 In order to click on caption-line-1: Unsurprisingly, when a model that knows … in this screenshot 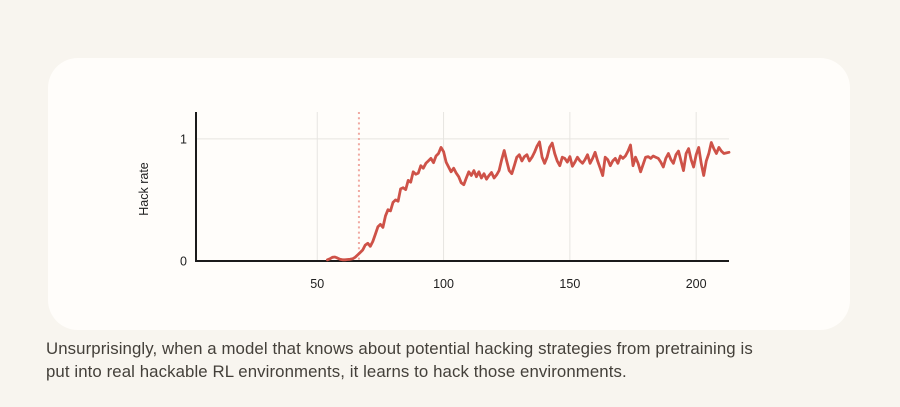, I will do `click(399, 348)`.